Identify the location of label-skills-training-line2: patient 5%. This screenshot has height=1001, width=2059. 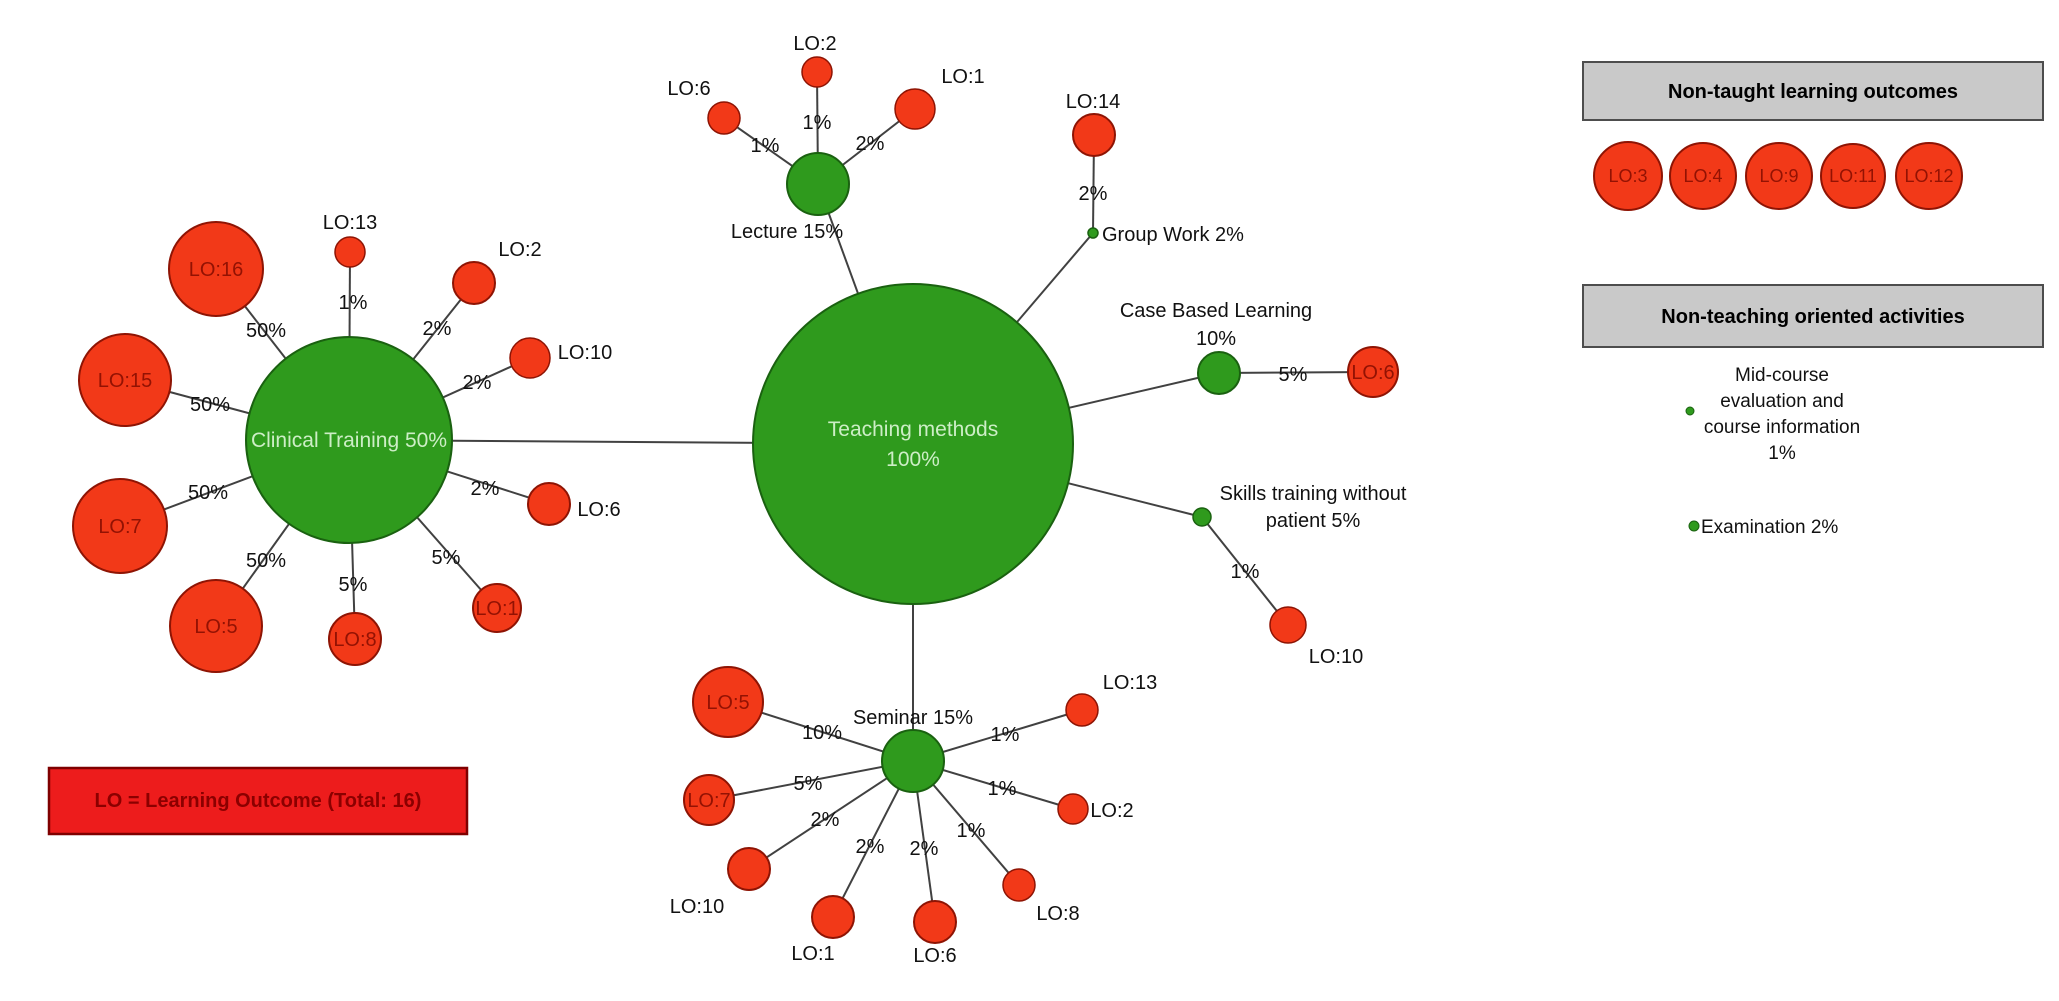
(1313, 521).